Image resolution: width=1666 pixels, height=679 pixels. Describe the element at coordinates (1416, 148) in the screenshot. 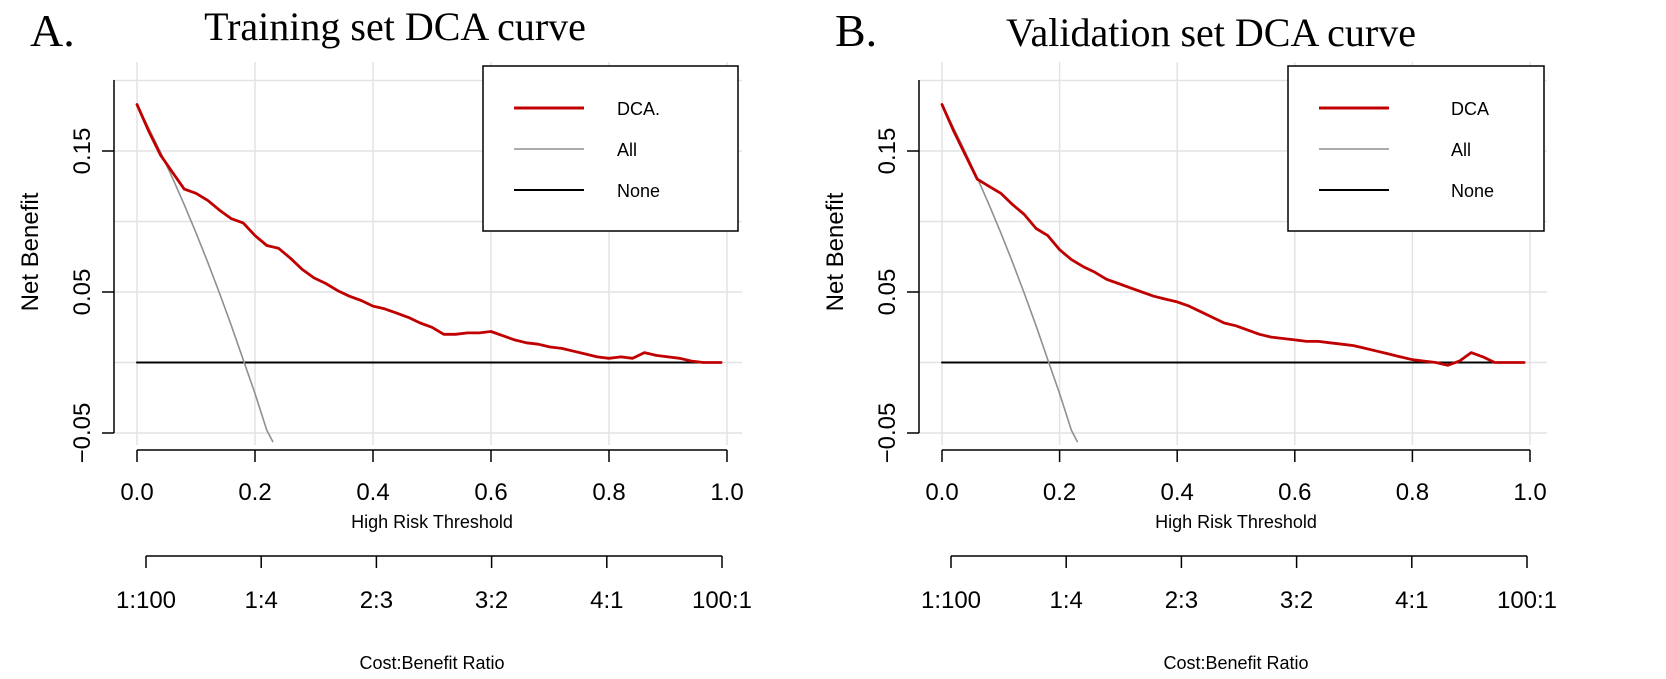

I see `legend: DCA All None` at that location.